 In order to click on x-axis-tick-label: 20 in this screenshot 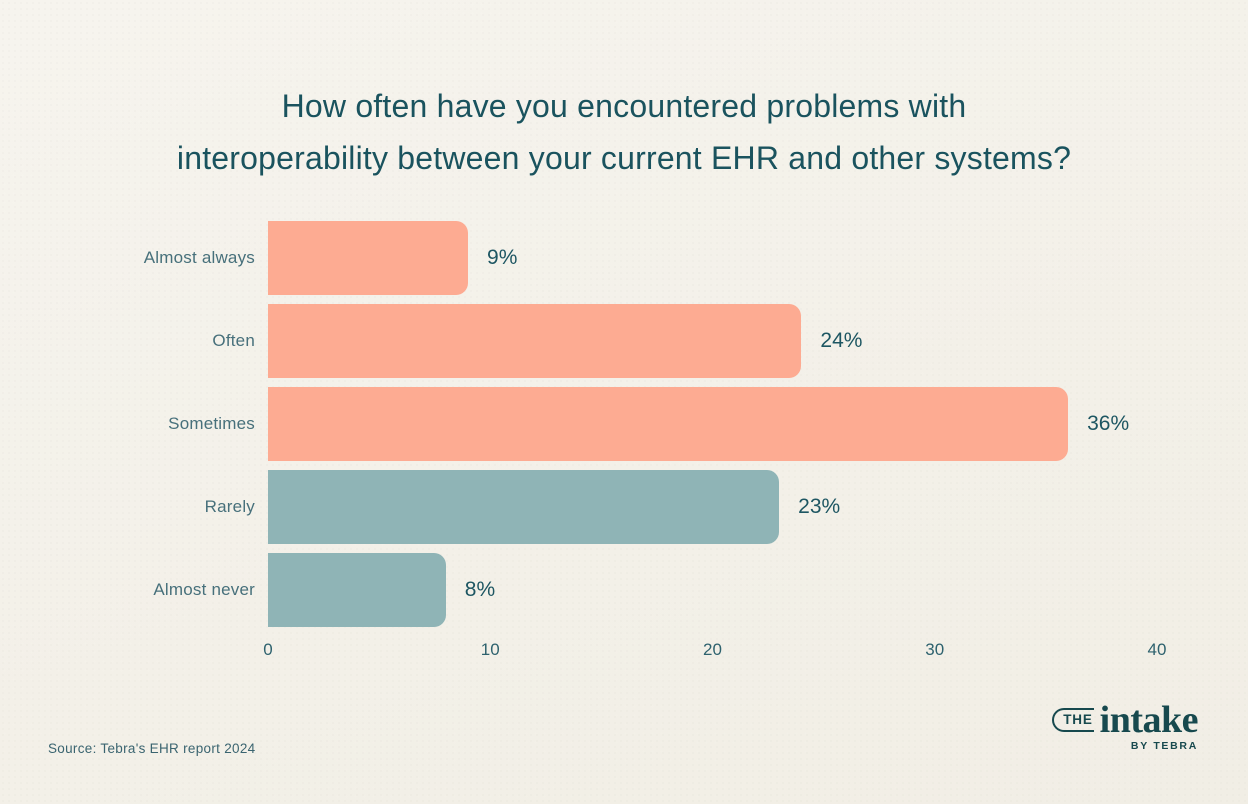, I will do `click(712, 649)`.